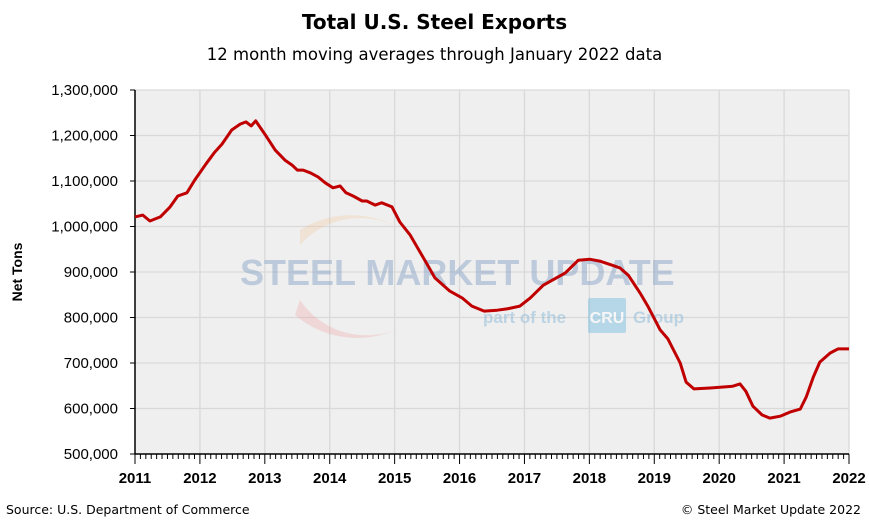 The height and width of the screenshot is (522, 869). What do you see at coordinates (524, 478) in the screenshot?
I see `x-tick-label: 2017` at bounding box center [524, 478].